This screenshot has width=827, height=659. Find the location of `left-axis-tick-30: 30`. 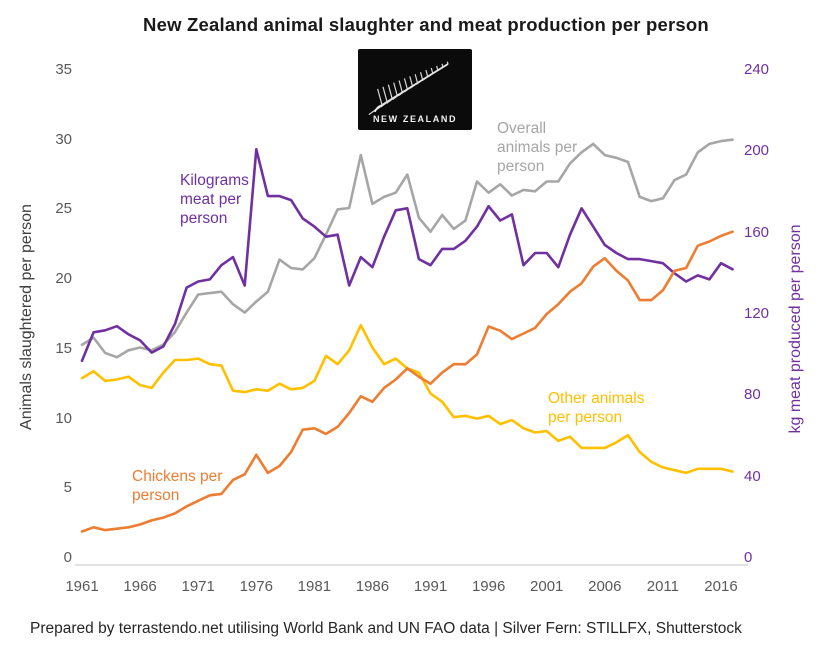

left-axis-tick-30: 30 is located at coordinates (63, 139).